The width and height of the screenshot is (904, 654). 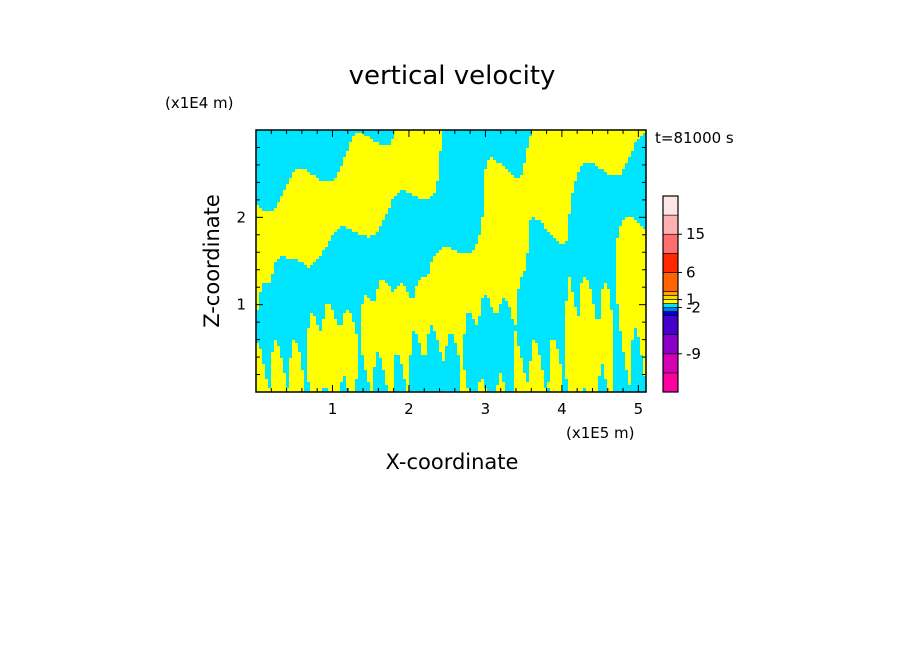 What do you see at coordinates (691, 272) in the screenshot?
I see `colorbar-tick-label: 6` at bounding box center [691, 272].